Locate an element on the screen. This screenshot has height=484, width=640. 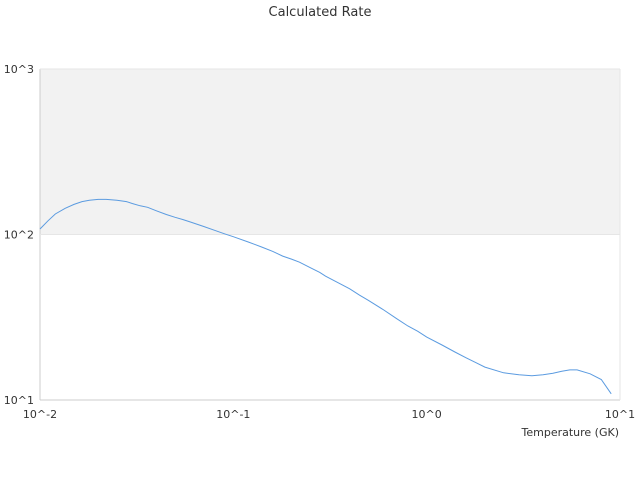
y-tick-label-2: 10^3 is located at coordinates (19, 69).